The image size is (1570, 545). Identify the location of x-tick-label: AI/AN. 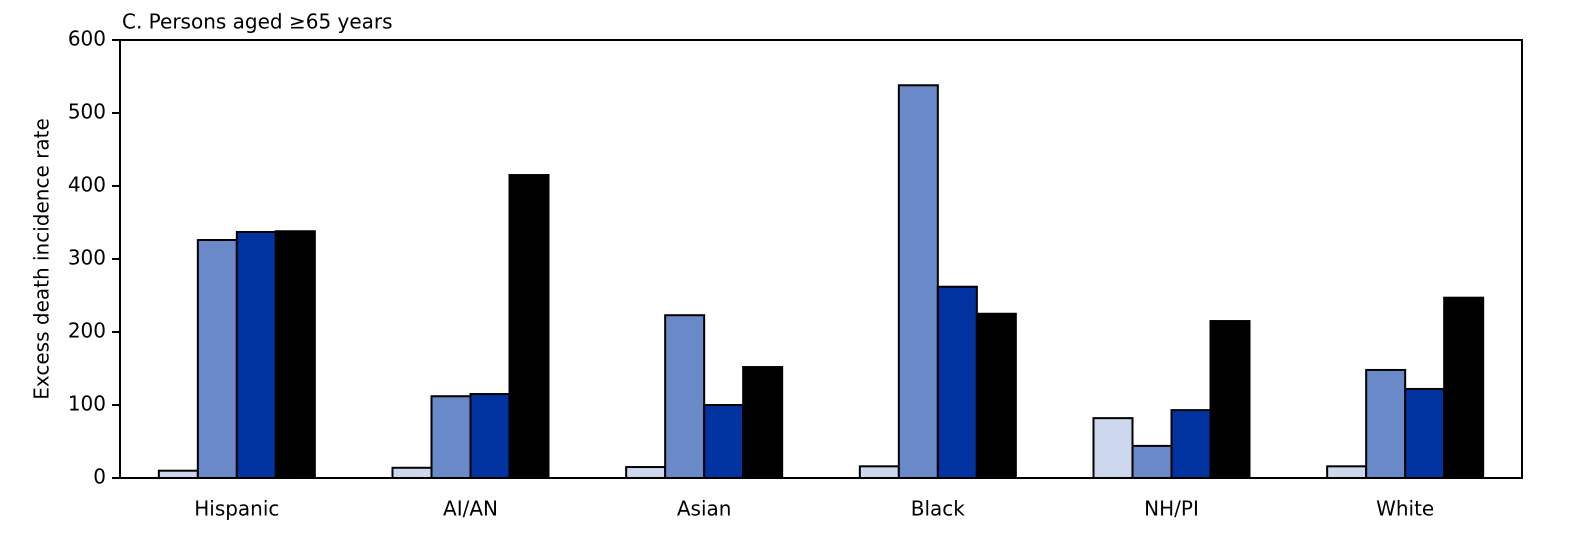
(470, 509).